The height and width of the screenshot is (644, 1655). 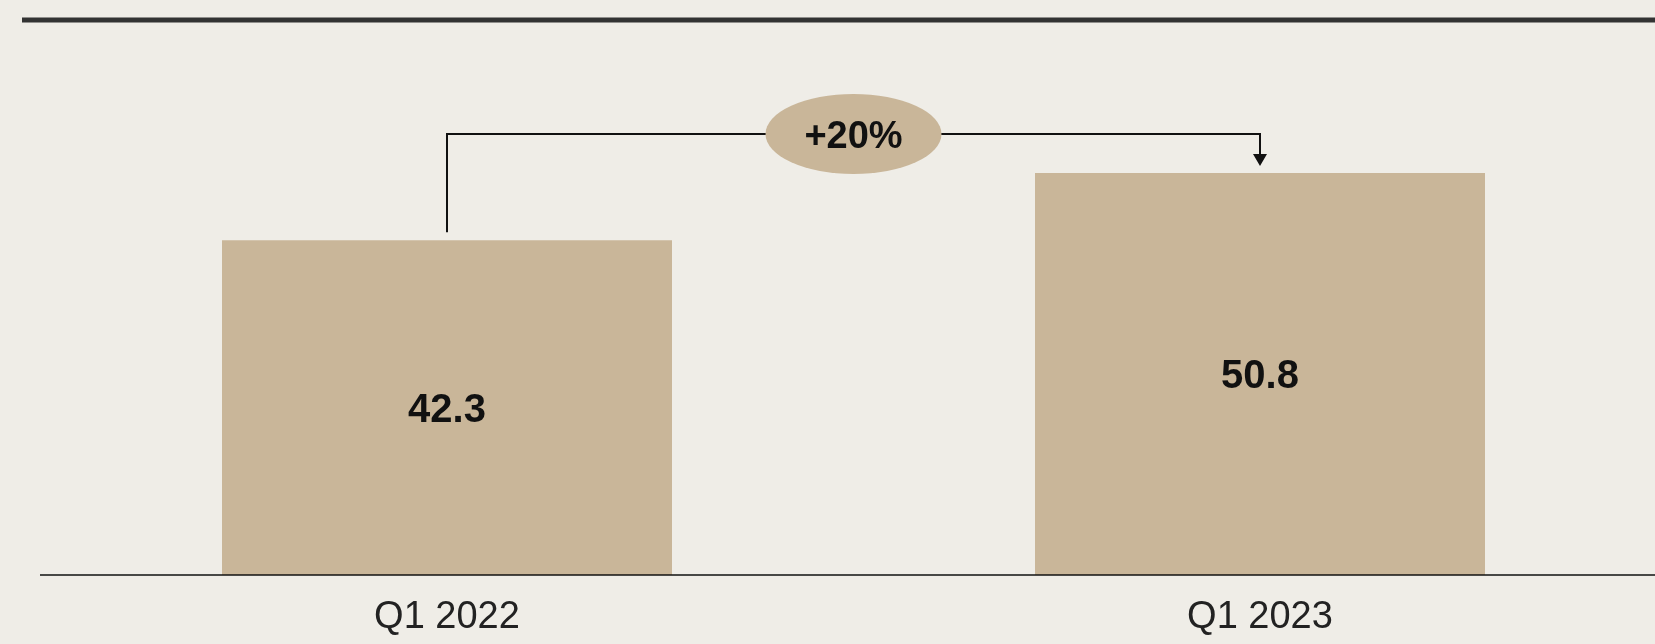 I want to click on data-label: 50.8, so click(x=1260, y=374).